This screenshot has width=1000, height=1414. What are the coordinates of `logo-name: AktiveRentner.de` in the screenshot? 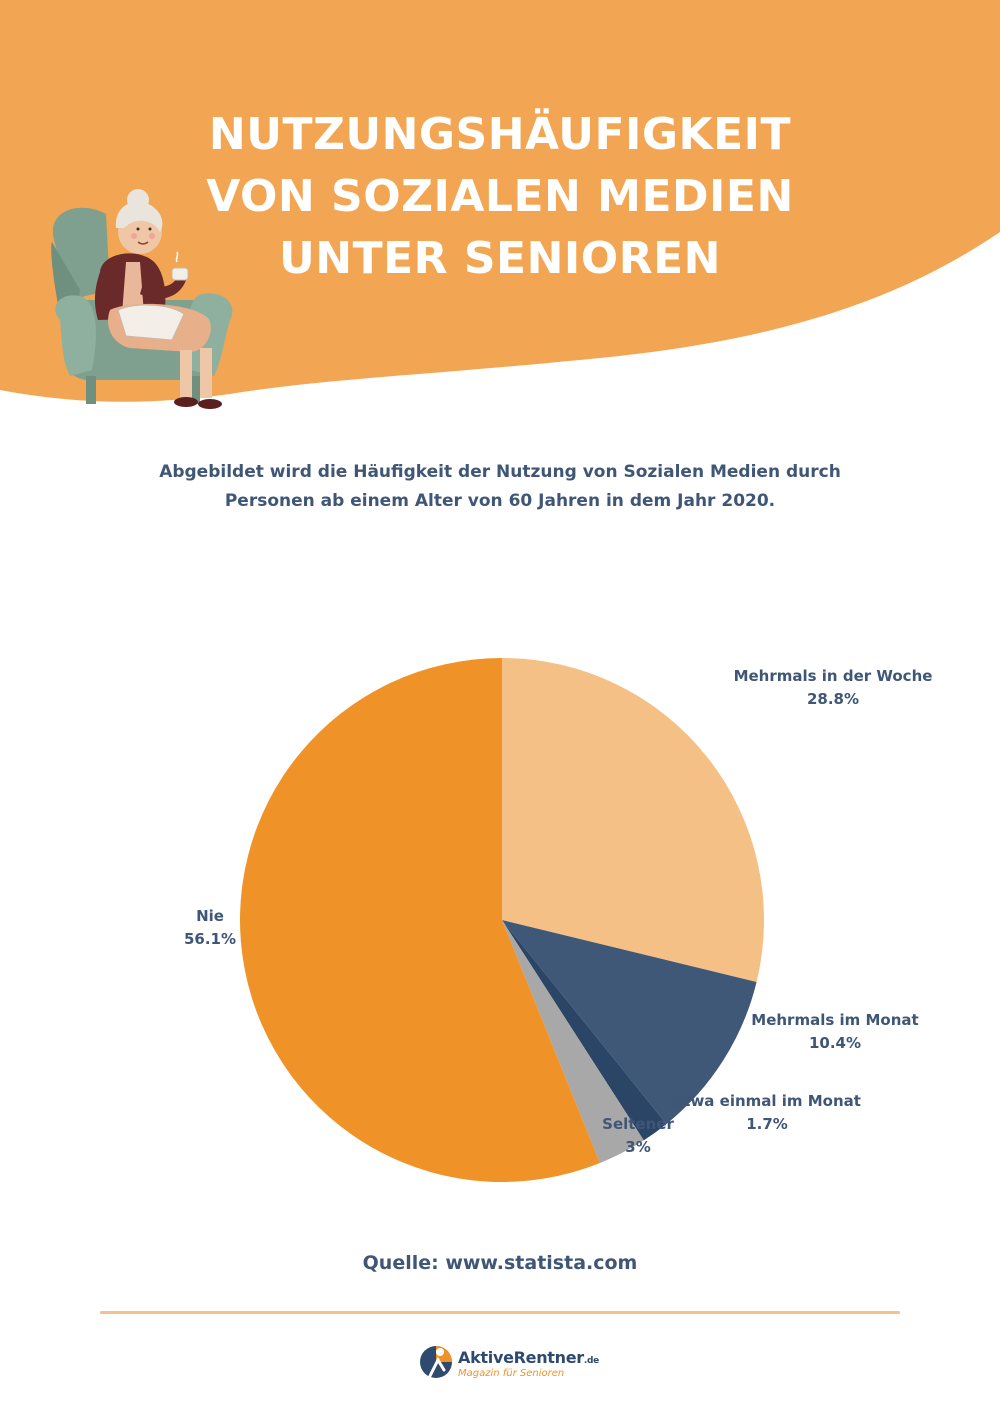 It's located at (528, 1357).